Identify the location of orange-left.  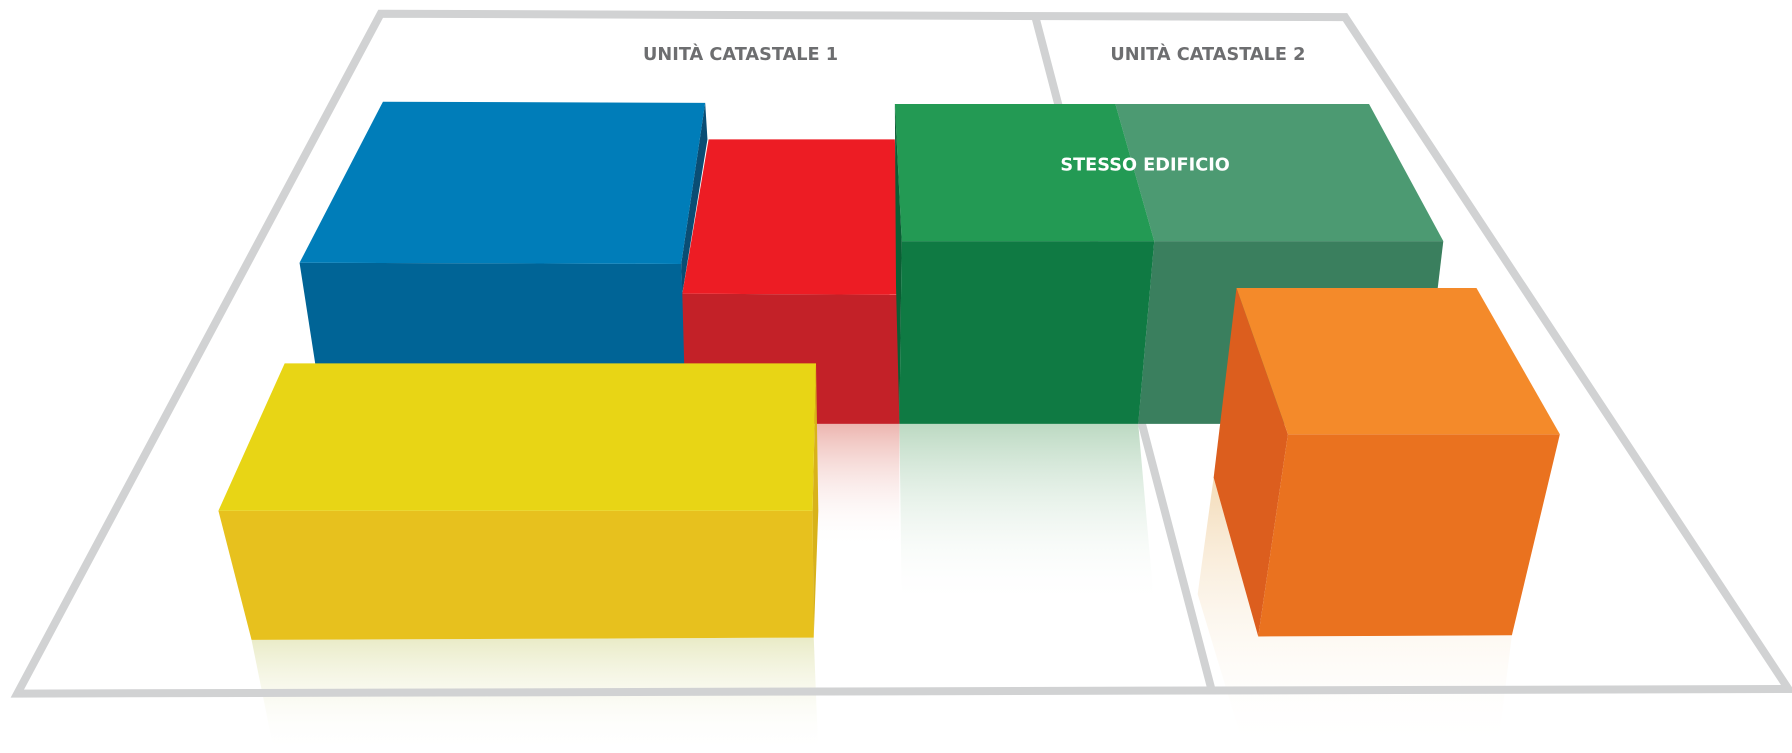
(1250, 462).